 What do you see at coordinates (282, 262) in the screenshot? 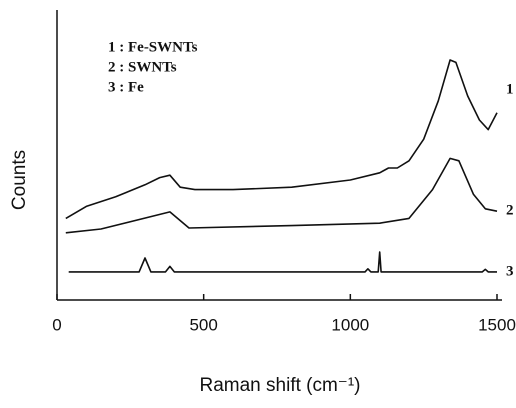
I see `series-line` at bounding box center [282, 262].